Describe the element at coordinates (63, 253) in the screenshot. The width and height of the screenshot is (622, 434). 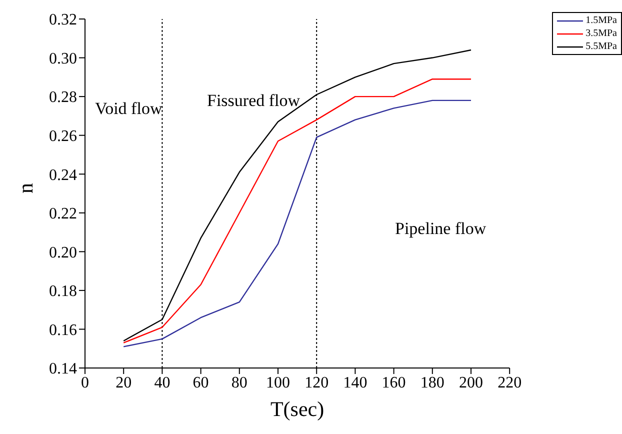
I see `y-tick-label: 0.20` at that location.